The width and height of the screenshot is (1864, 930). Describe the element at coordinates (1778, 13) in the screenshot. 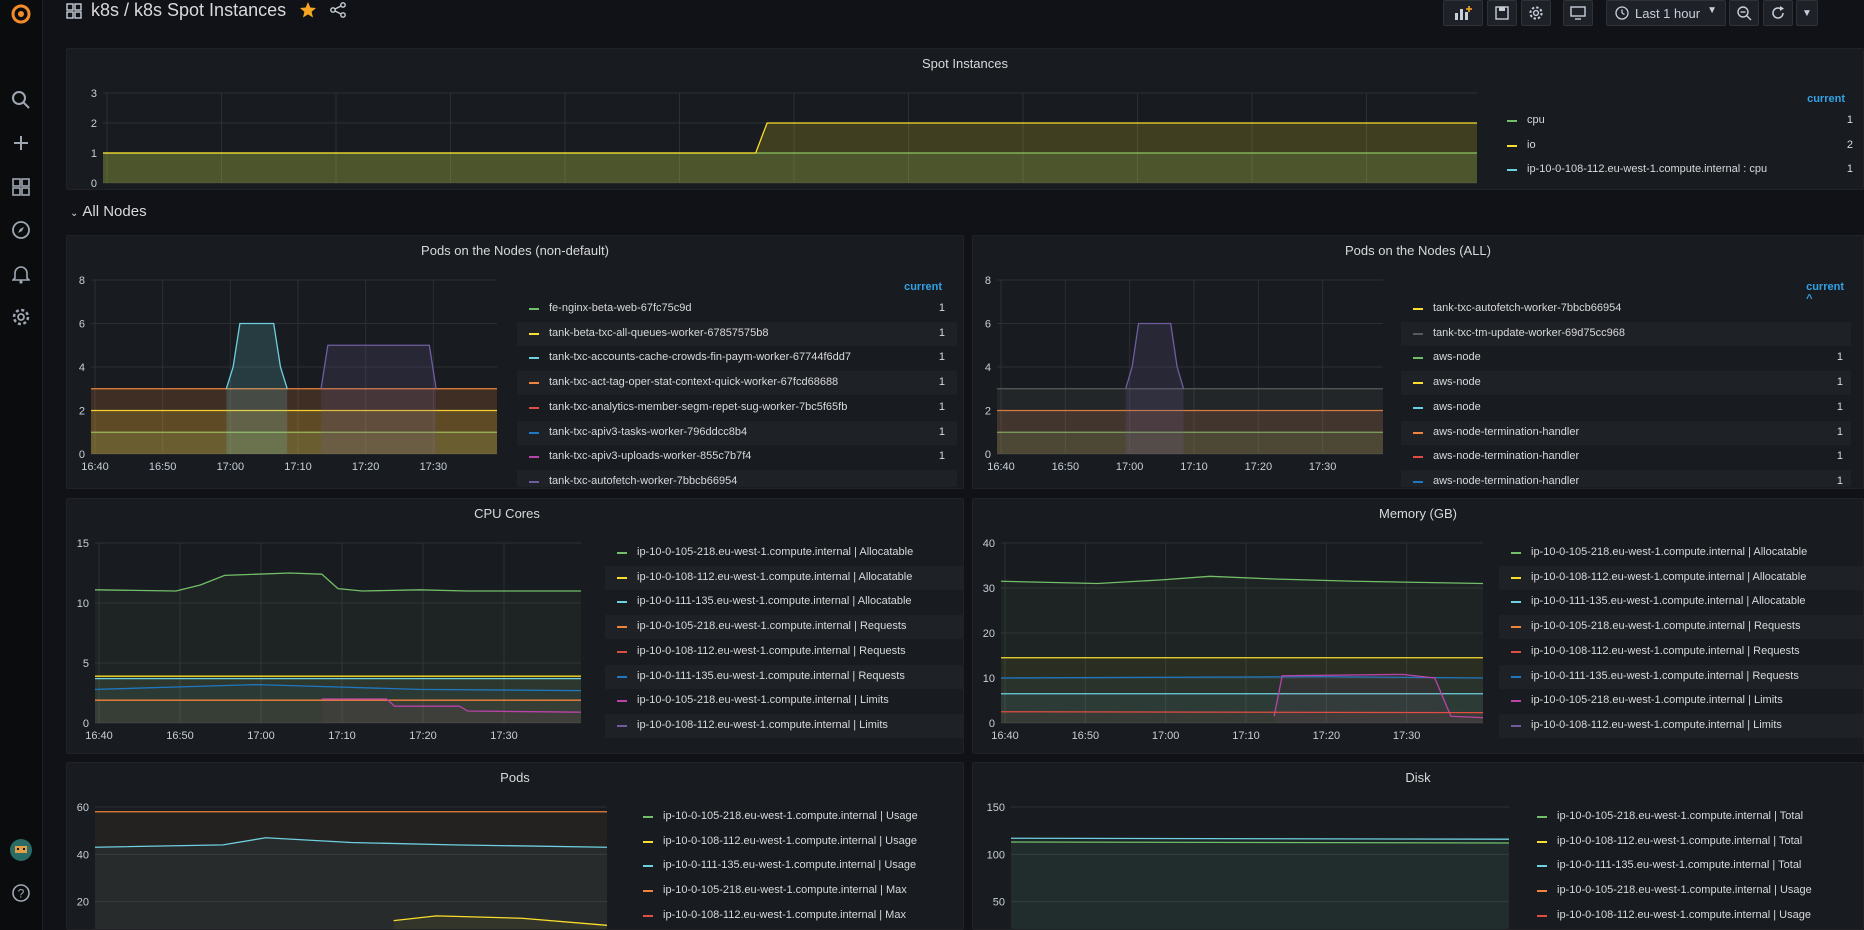

I see `refresh-button` at that location.